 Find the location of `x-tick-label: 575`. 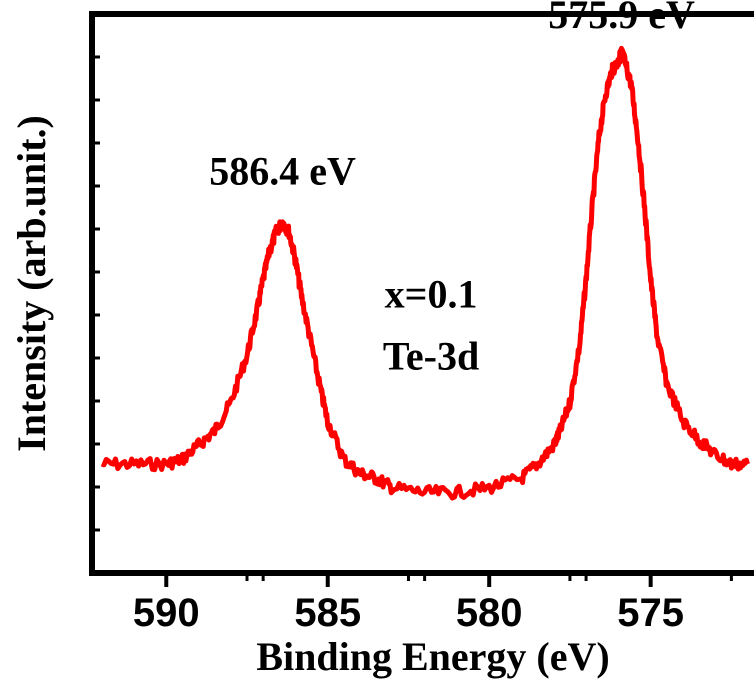

x-tick-label: 575 is located at coordinates (650, 613).